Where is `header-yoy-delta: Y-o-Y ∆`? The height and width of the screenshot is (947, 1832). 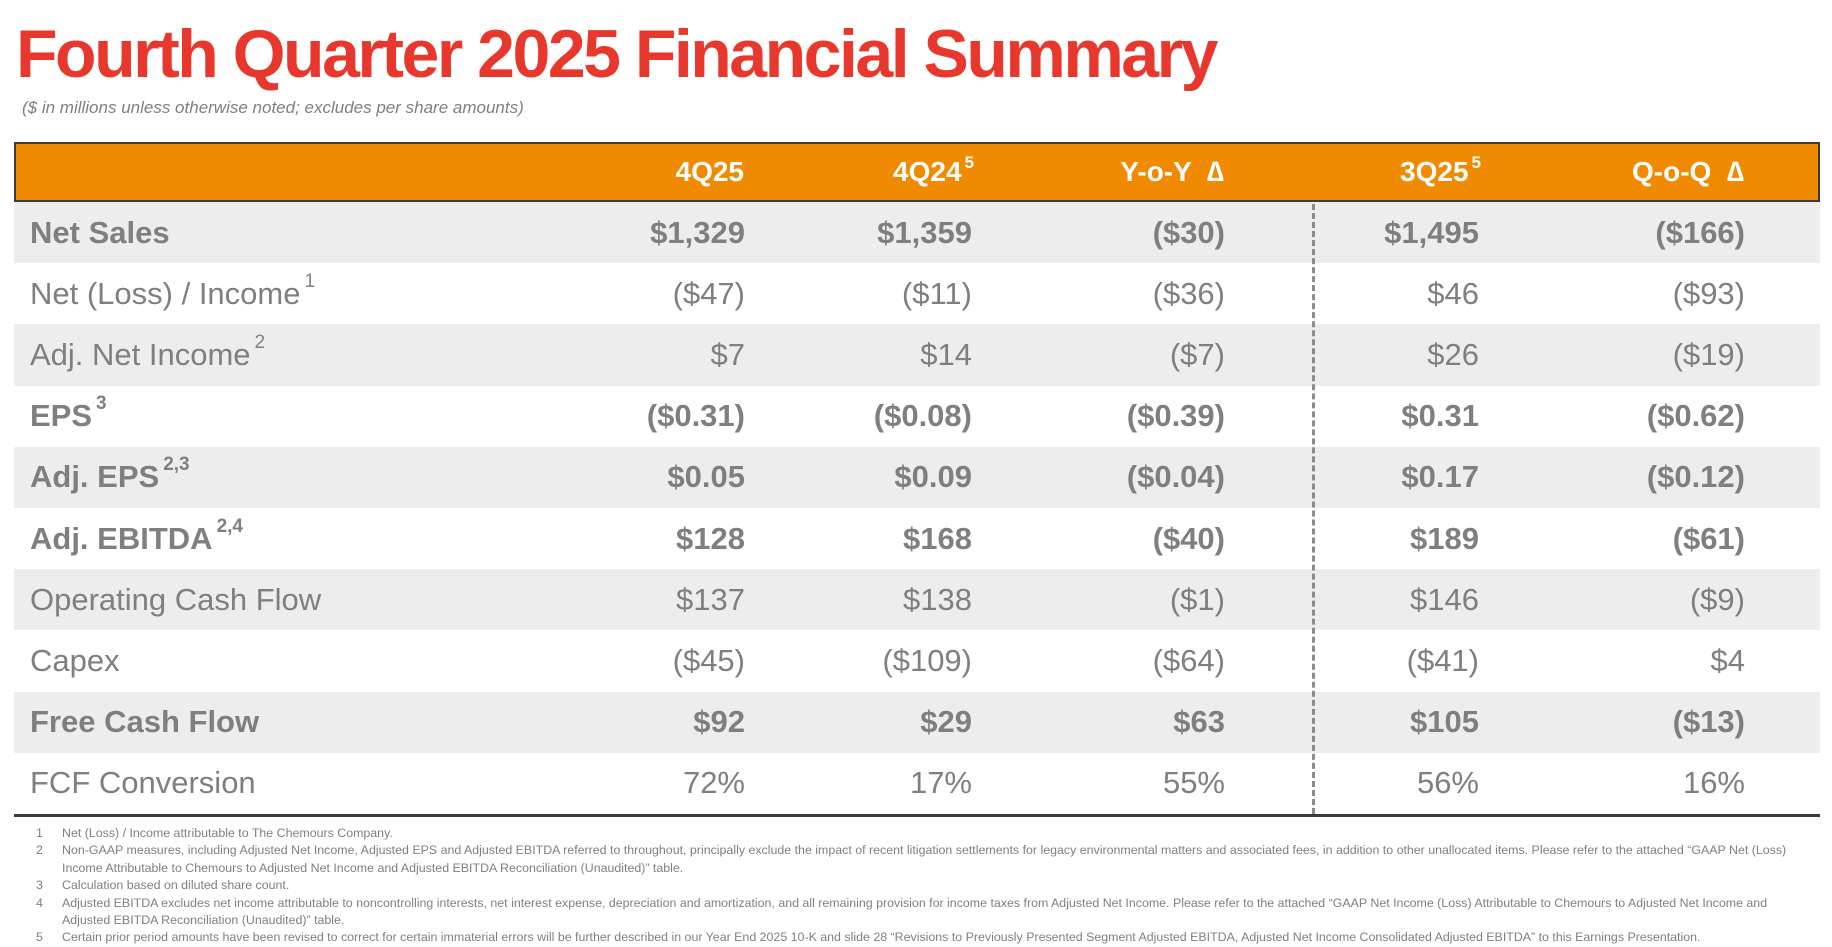
header-yoy-delta: Y-o-Y ∆ is located at coordinates (1172, 171).